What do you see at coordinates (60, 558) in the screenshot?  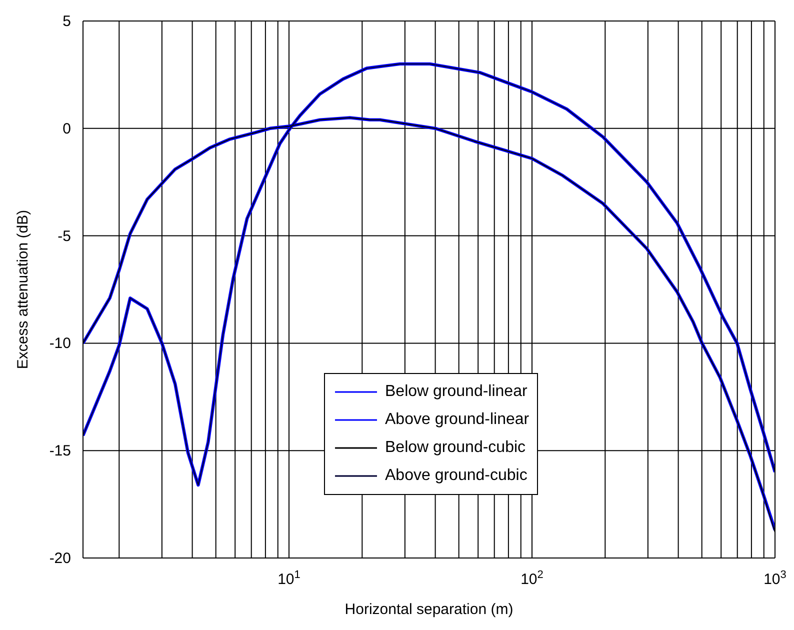 I see `y-tick-label: -20` at bounding box center [60, 558].